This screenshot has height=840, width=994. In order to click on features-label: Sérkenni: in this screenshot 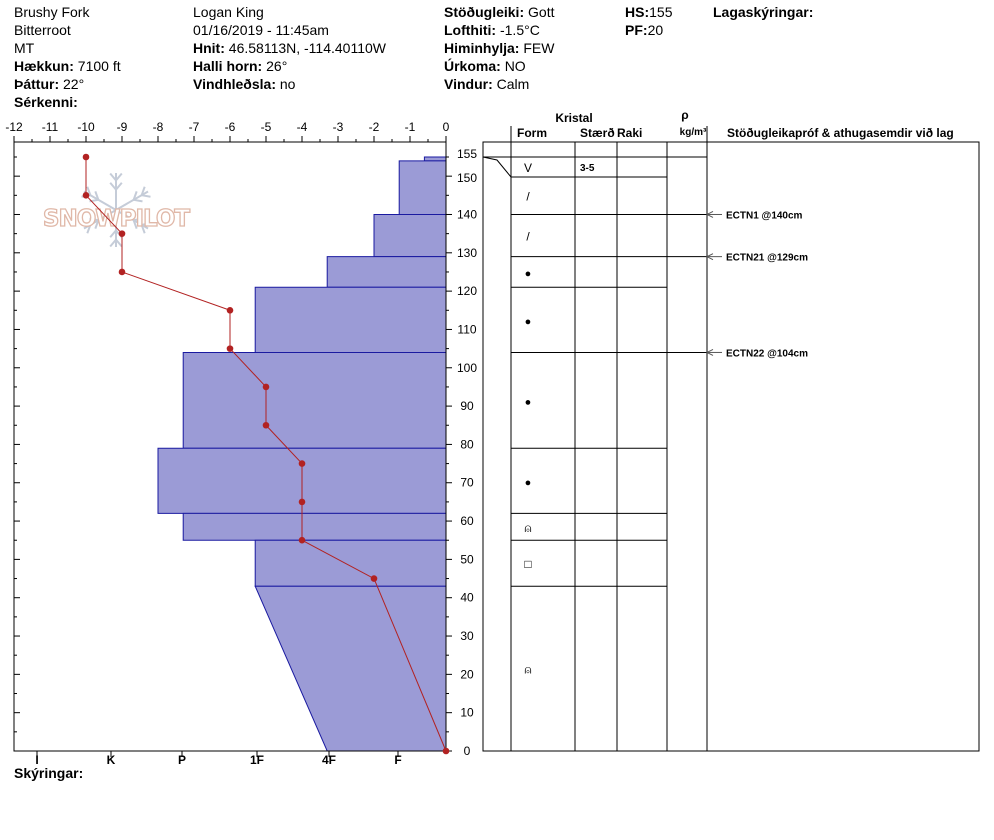, I will do `click(46, 102)`.